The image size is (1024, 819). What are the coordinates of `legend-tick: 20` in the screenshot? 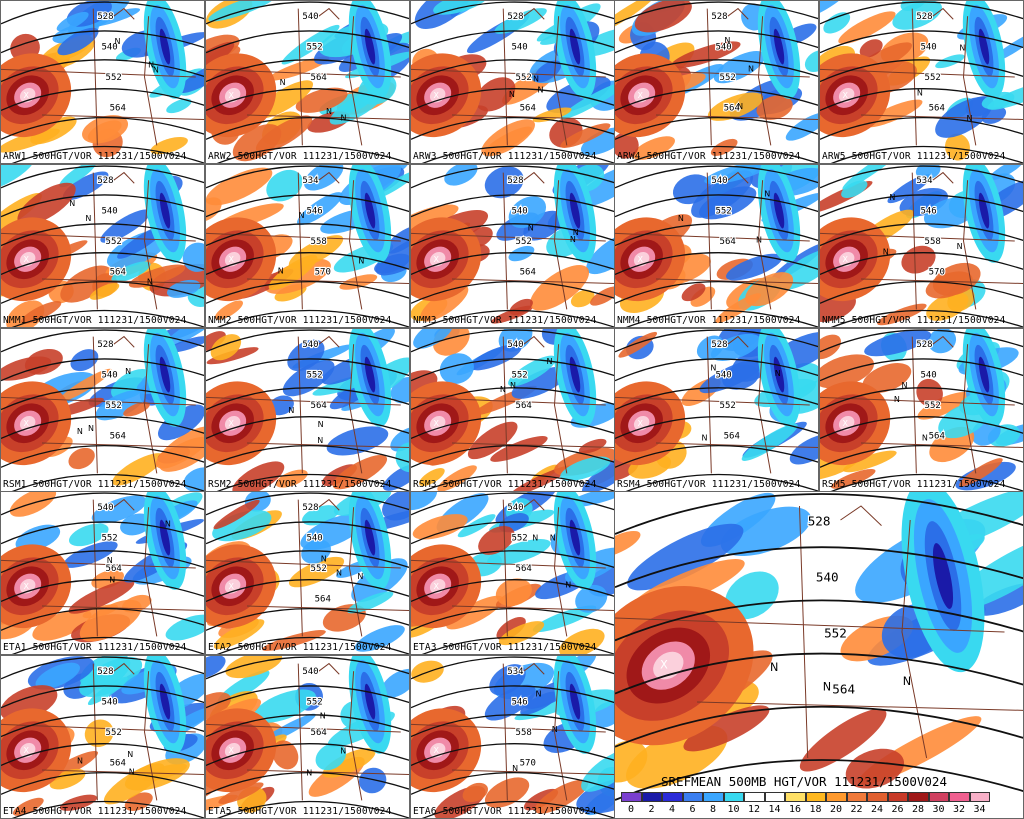 It's located at (836, 809).